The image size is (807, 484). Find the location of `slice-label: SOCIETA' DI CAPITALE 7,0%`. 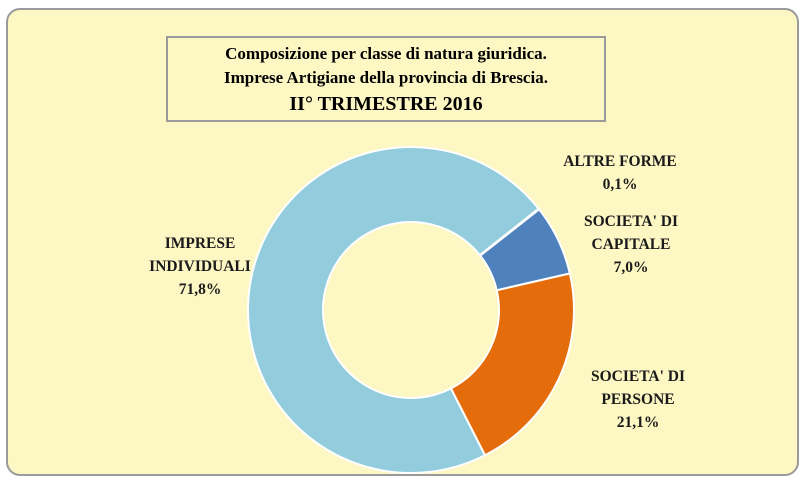

slice-label: SOCIETA' DI CAPITALE 7,0% is located at coordinates (631, 244).